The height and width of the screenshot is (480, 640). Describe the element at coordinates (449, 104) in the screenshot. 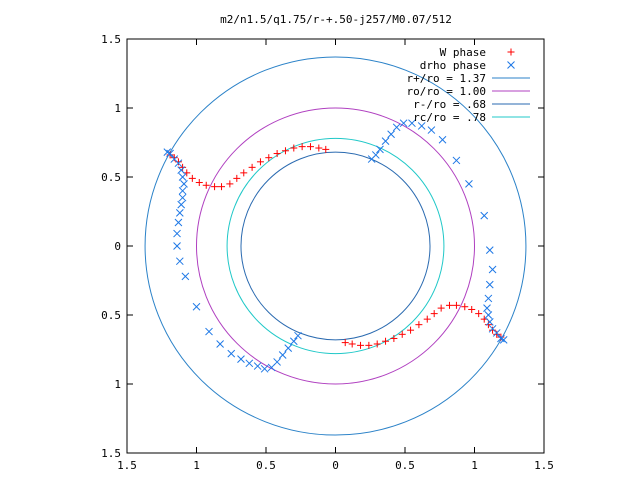

I see `legend-label: r-/ro = .68` at that location.